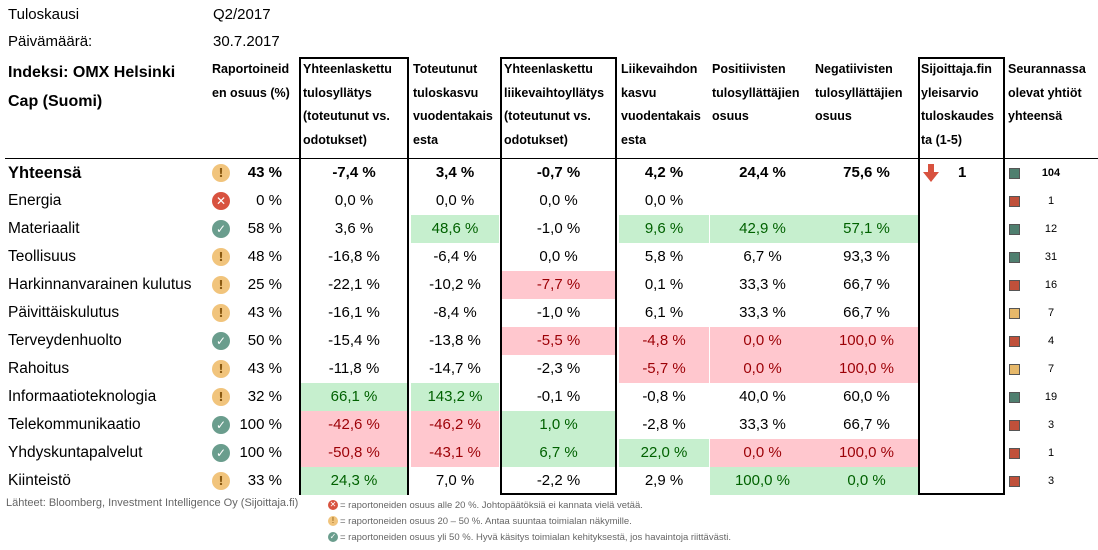 The height and width of the screenshot is (550, 1098). What do you see at coordinates (558, 276) in the screenshot?
I see `box-revenue-surprise` at bounding box center [558, 276].